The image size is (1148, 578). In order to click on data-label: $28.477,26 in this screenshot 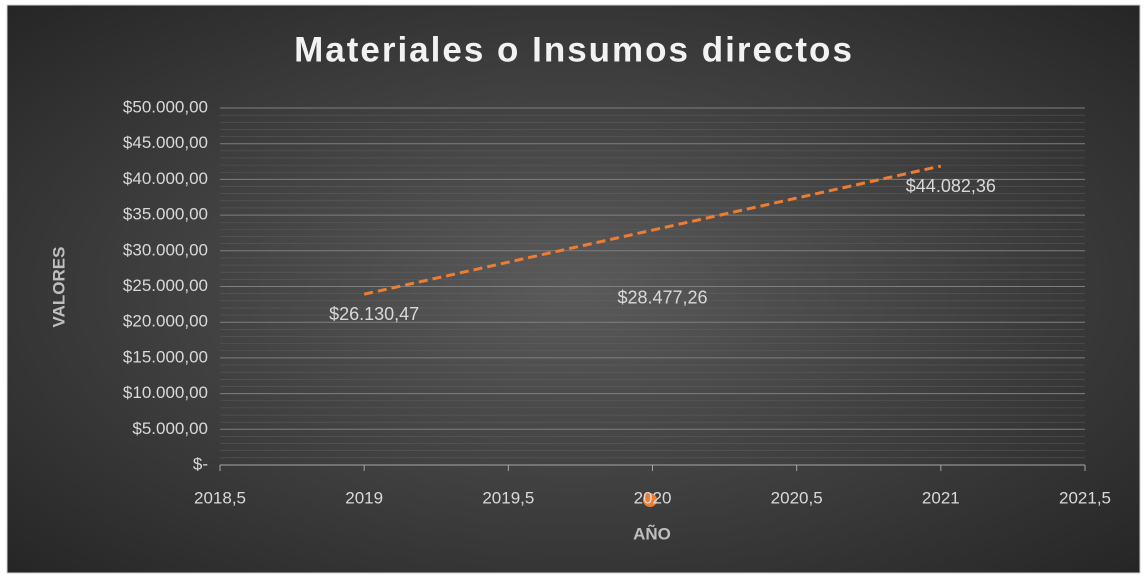, I will do `click(662, 297)`.